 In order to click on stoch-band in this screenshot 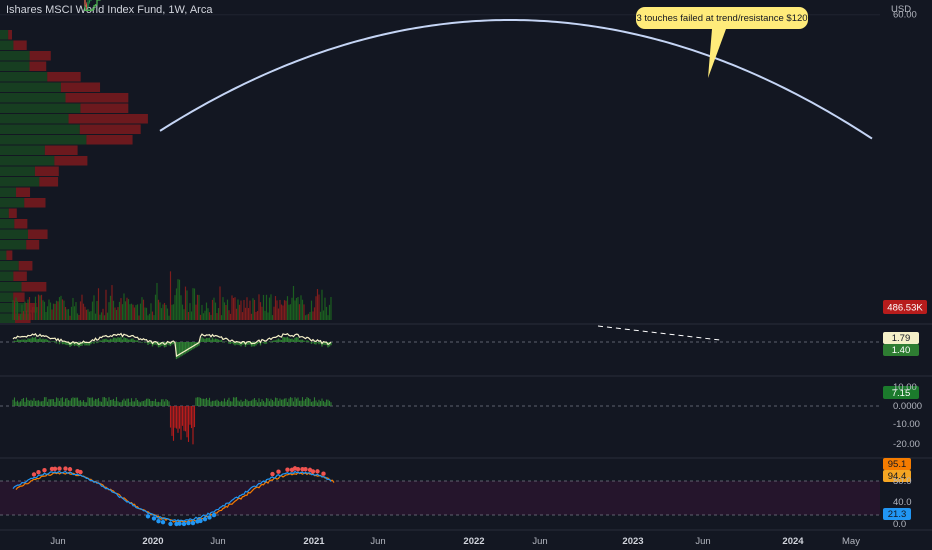, I will do `click(440, 498)`.